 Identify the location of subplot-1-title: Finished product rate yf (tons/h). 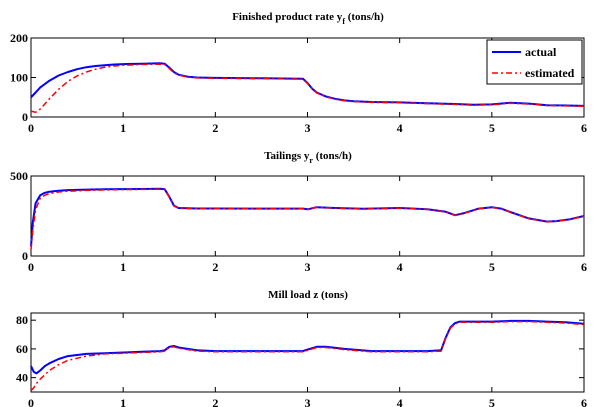
(308, 18).